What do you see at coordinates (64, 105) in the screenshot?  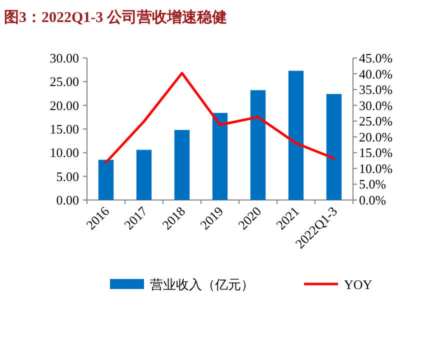 I see `y-tick-label: 20.00` at bounding box center [64, 105].